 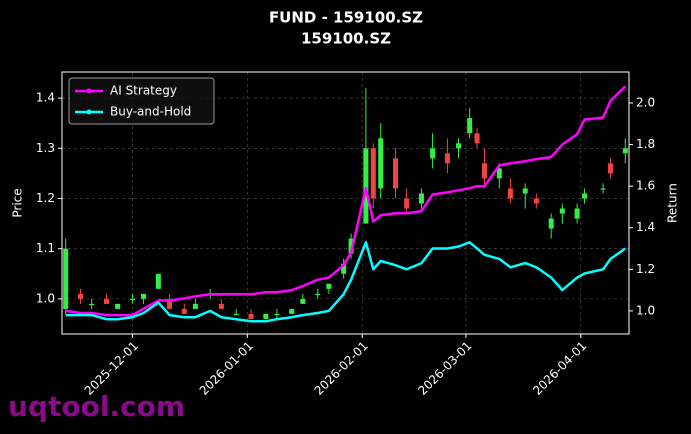 I want to click on y2-tick-label: 1.6, so click(x=645, y=186).